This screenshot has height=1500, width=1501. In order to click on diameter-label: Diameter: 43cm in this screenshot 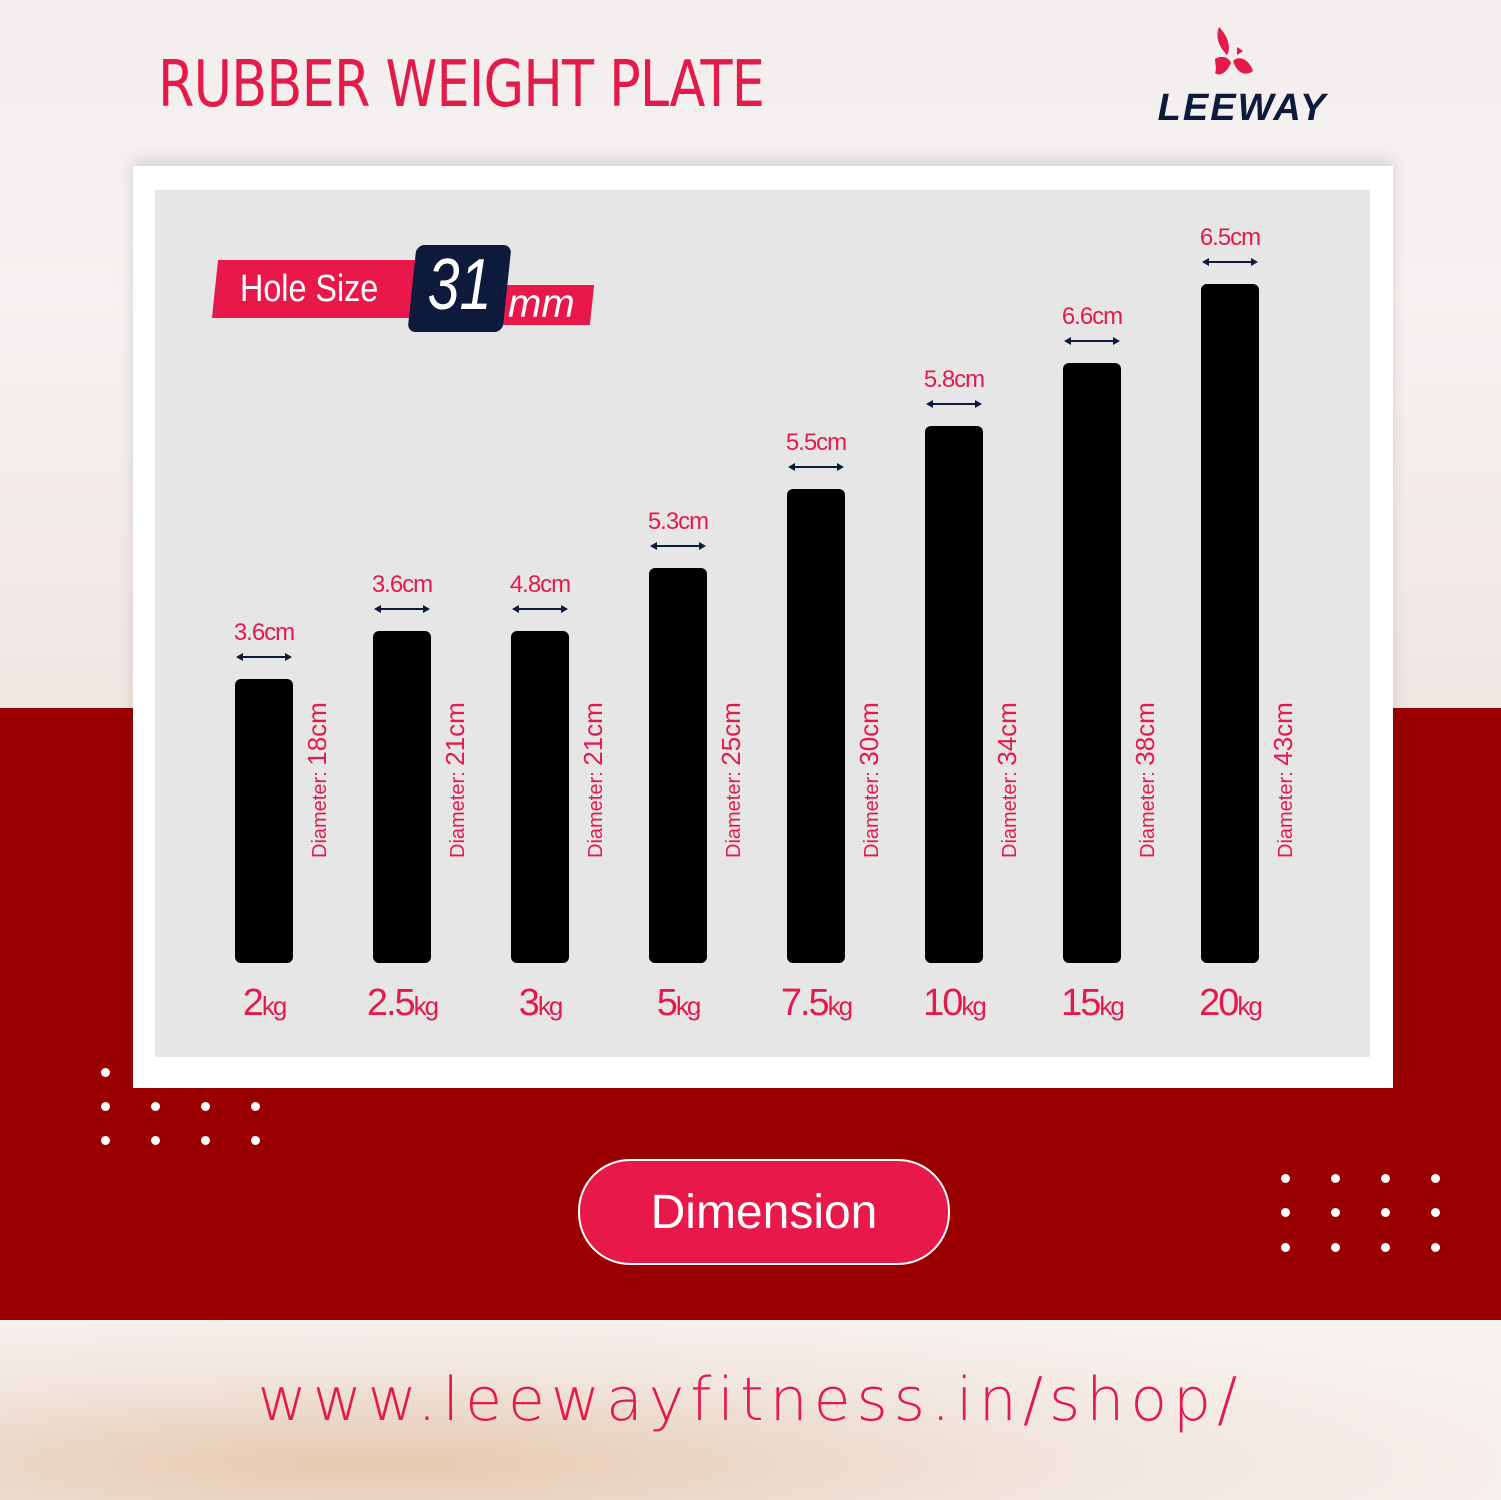, I will do `click(1283, 780)`.